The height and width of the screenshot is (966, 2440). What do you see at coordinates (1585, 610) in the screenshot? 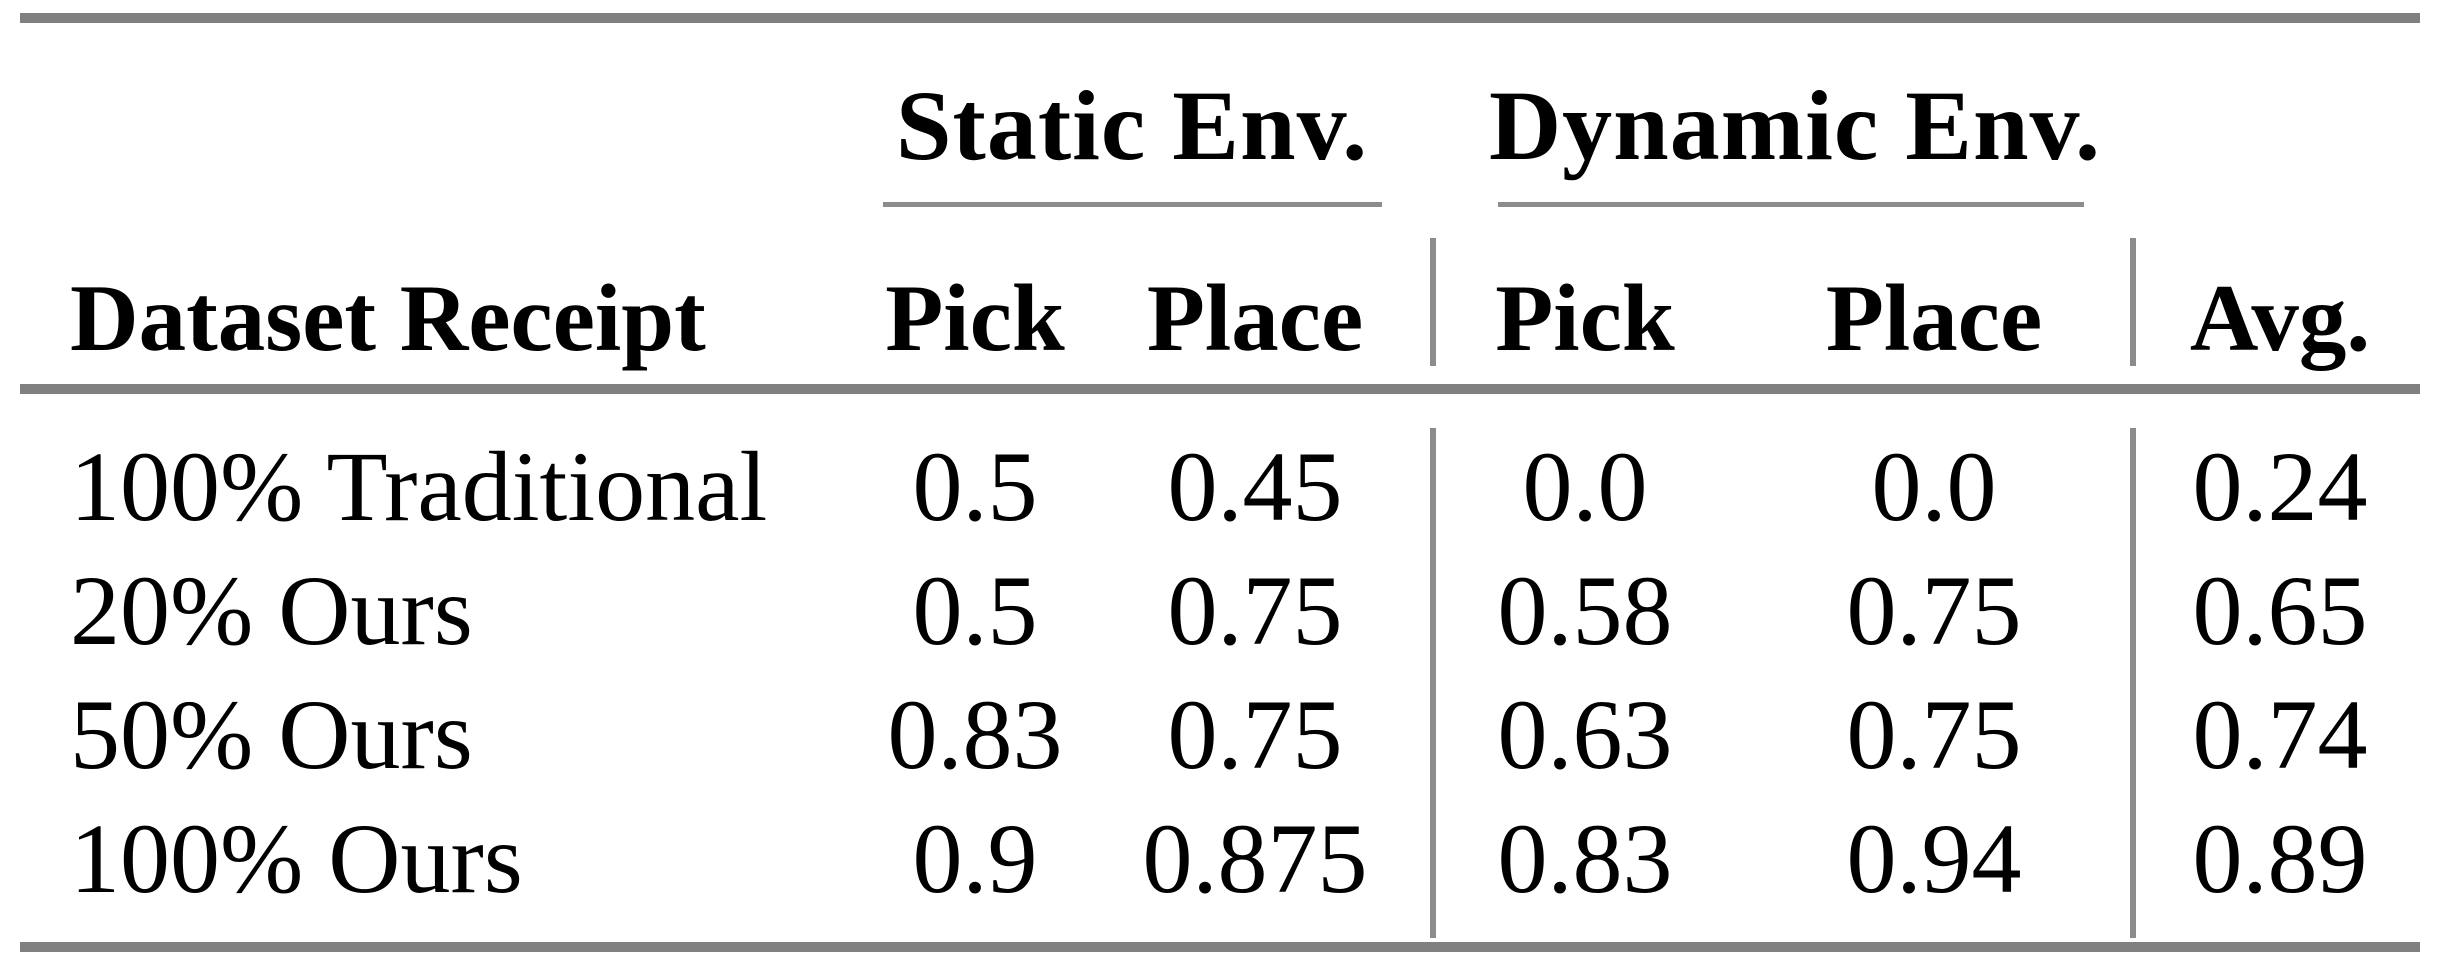
I see `table-cell: 0.58` at bounding box center [1585, 610].